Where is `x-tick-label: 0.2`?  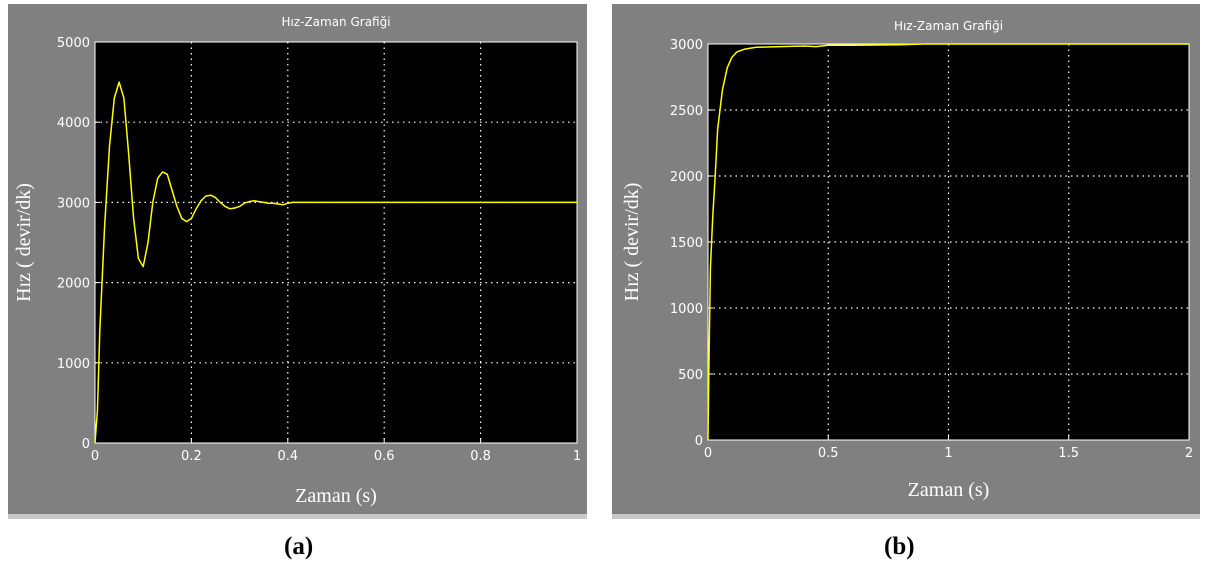 x-tick-label: 0.2 is located at coordinates (191, 456).